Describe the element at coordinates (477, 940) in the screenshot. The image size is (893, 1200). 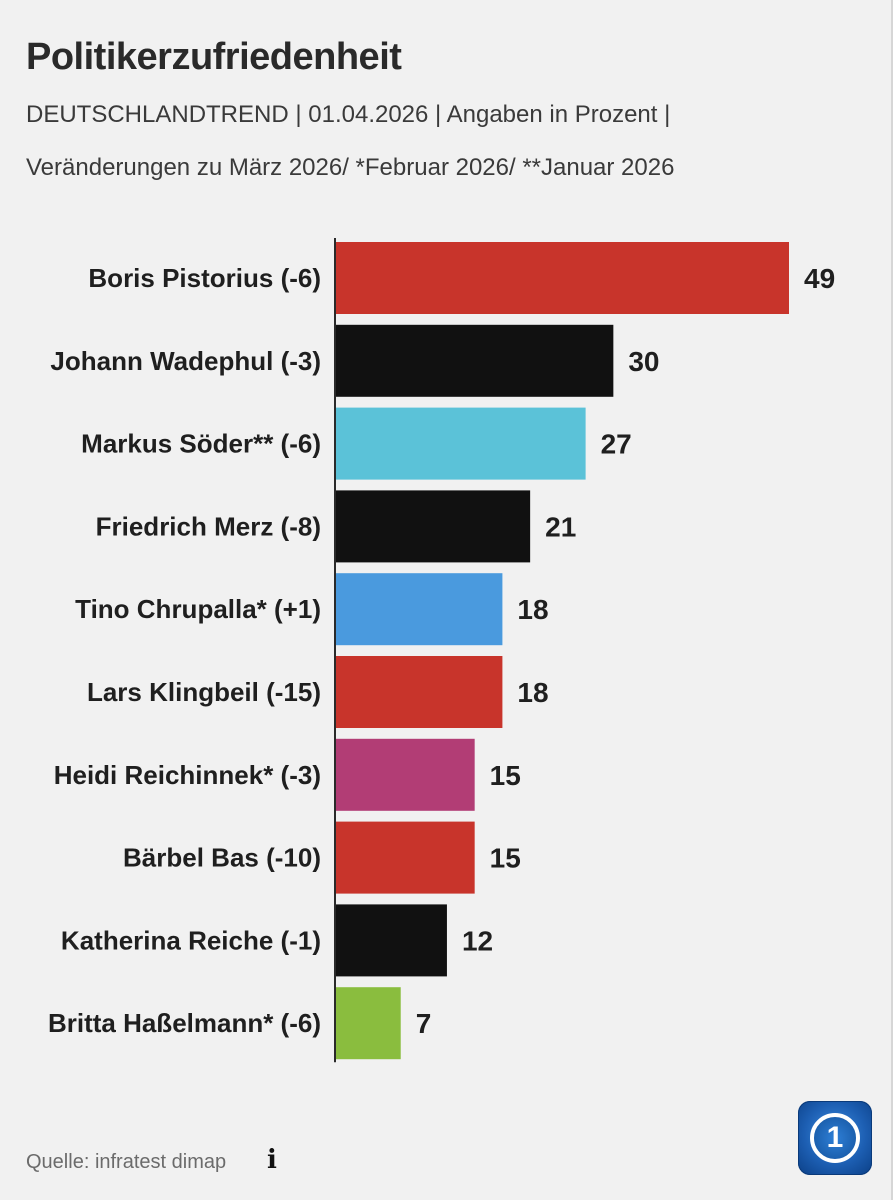
I see `value-label: 12` at that location.